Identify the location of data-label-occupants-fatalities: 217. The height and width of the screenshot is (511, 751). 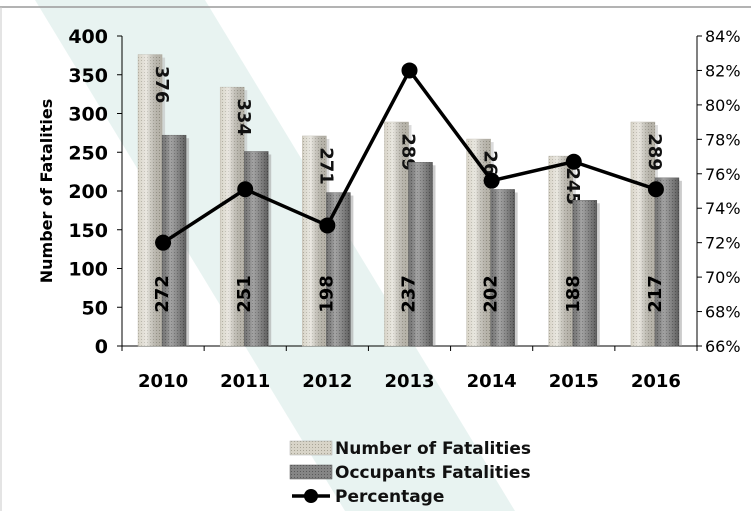
(655, 294).